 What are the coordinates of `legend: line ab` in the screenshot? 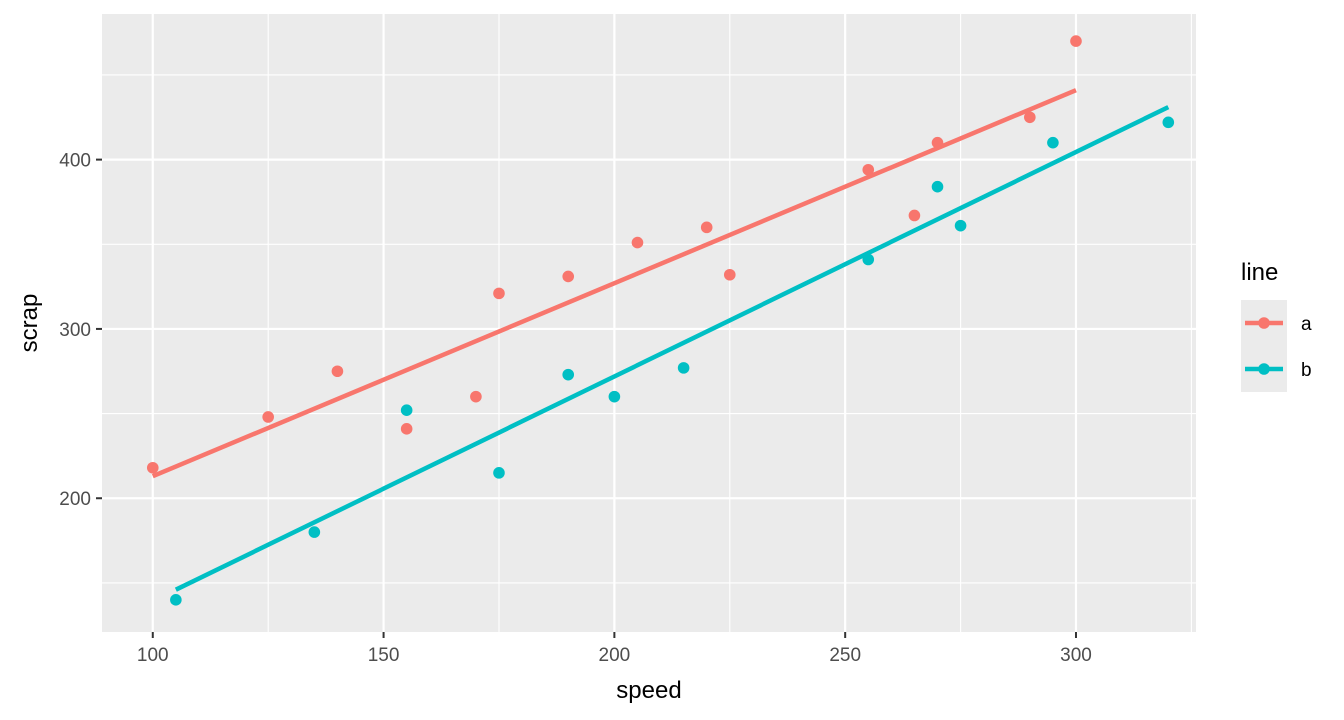 It's located at (1276, 325).